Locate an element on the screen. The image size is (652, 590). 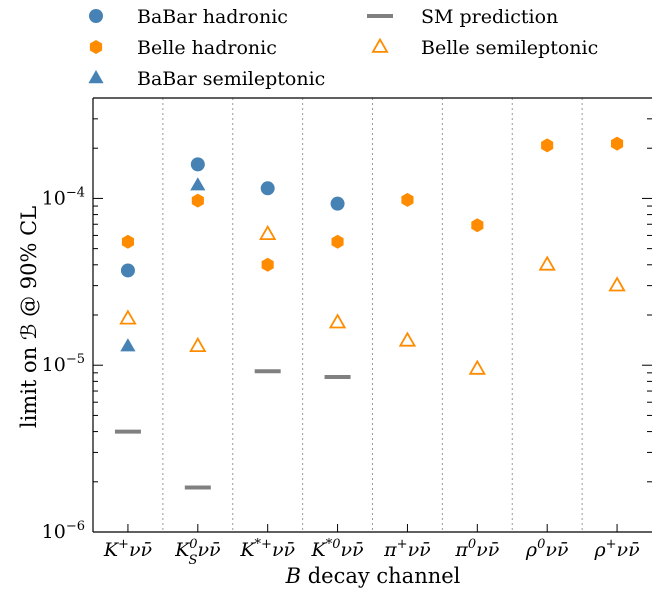
x-tick-label: K+νν̄ is located at coordinates (128, 549).